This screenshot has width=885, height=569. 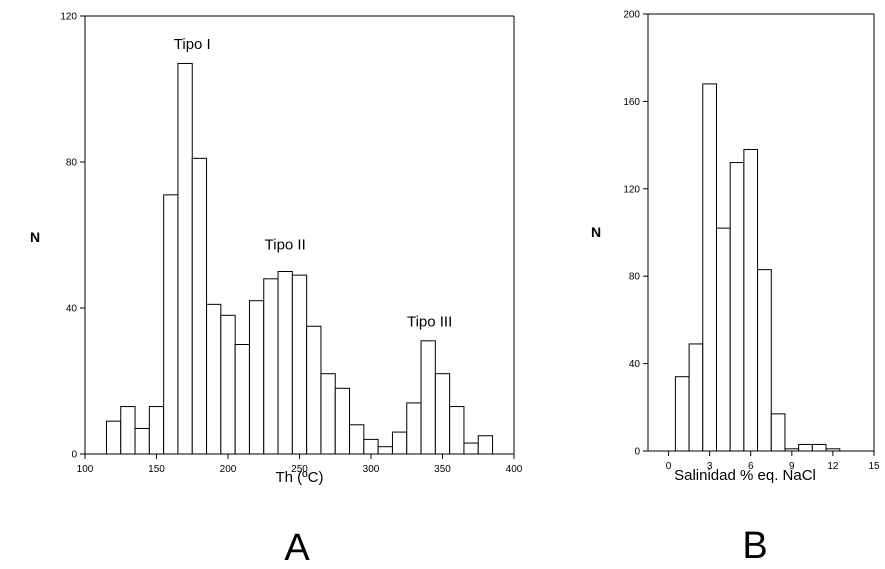 What do you see at coordinates (285, 245) in the screenshot?
I see `series-type-annotation: Tipo II` at bounding box center [285, 245].